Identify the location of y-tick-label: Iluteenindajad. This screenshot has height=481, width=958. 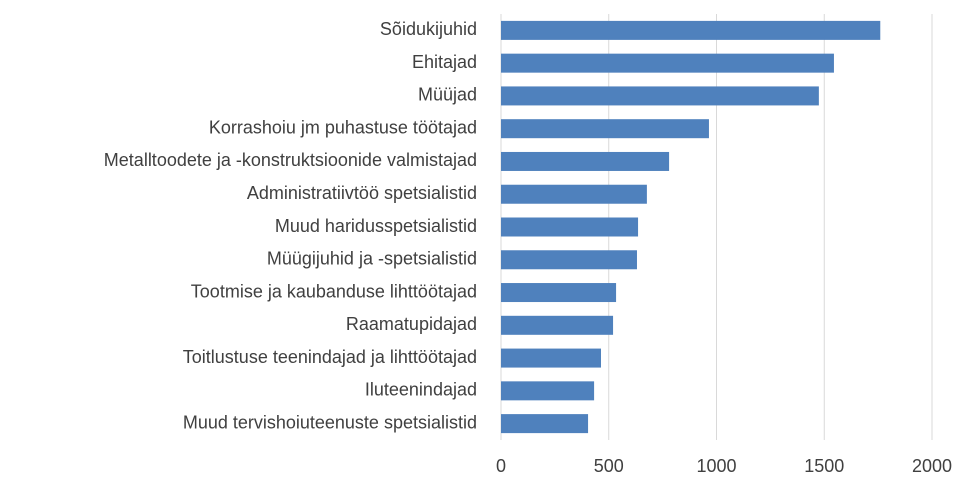
(421, 390).